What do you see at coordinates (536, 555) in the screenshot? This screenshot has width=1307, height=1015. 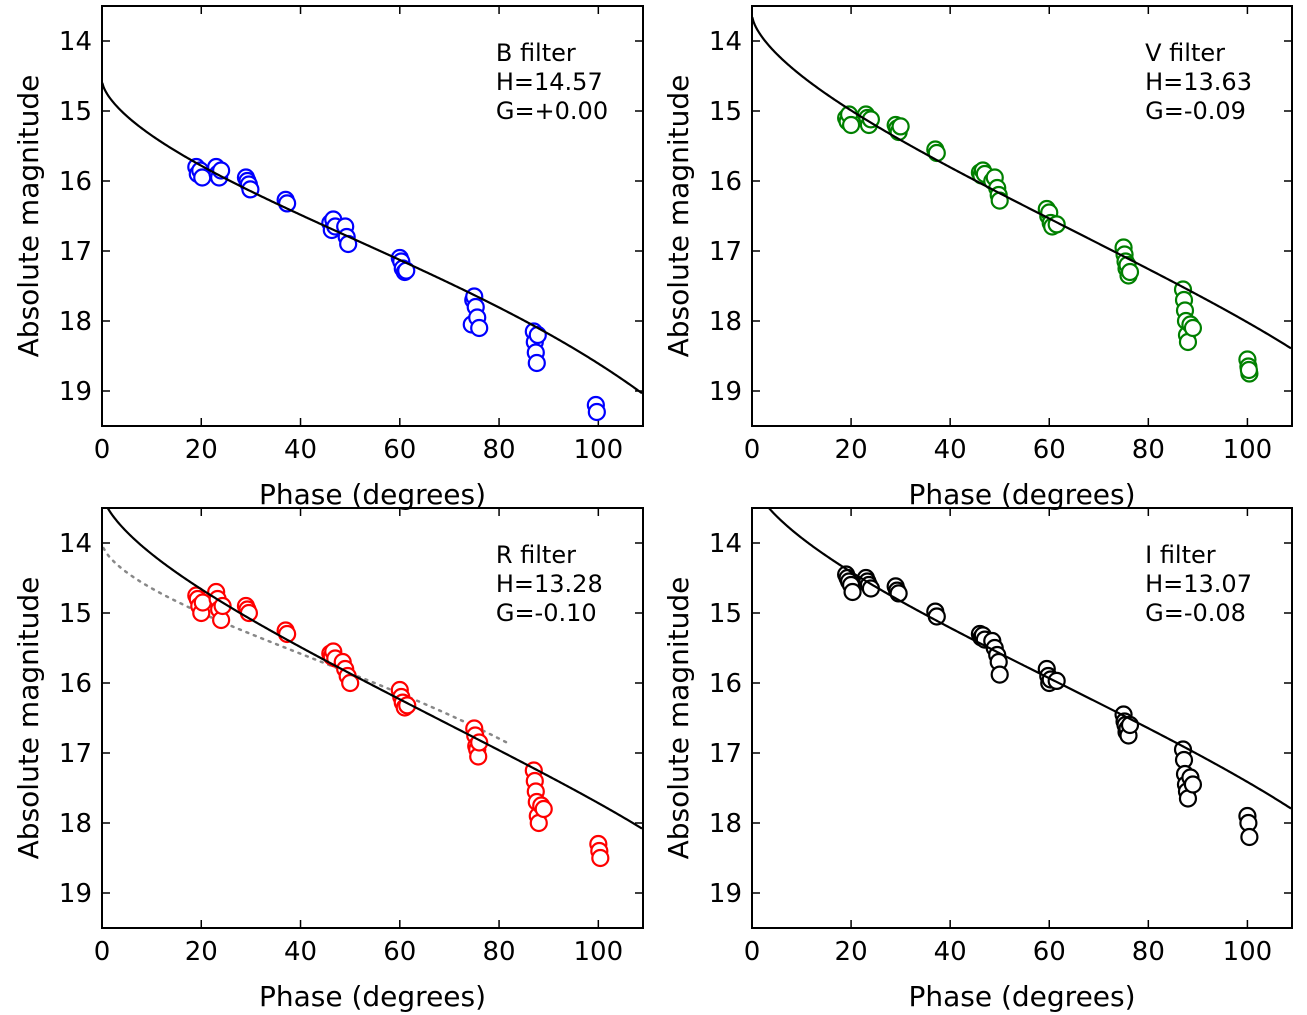 I see `annotation-line: R filter` at bounding box center [536, 555].